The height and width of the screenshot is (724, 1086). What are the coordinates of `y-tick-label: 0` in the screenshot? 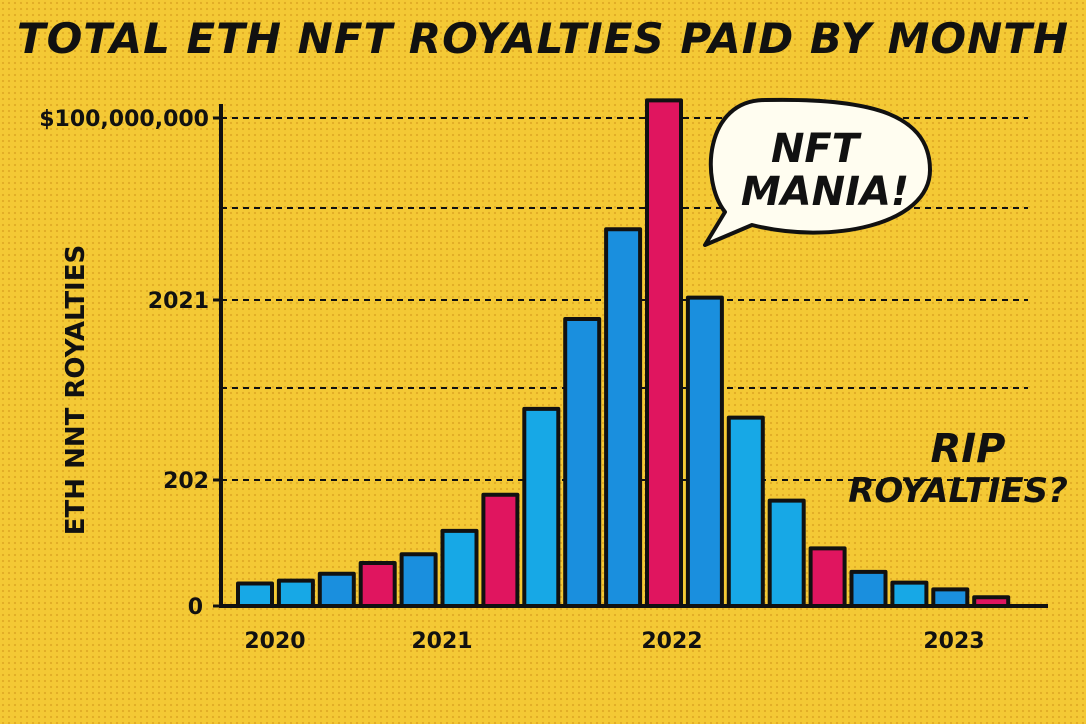 It's located at (195, 607).